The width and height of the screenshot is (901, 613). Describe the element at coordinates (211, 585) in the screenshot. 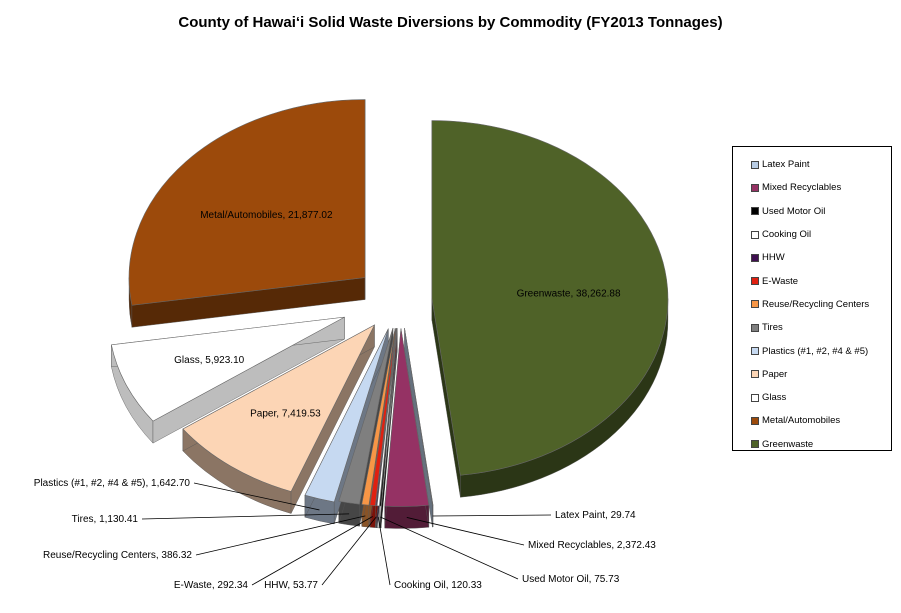

I see `data-label-e-waste: E-Waste, 292.34` at that location.